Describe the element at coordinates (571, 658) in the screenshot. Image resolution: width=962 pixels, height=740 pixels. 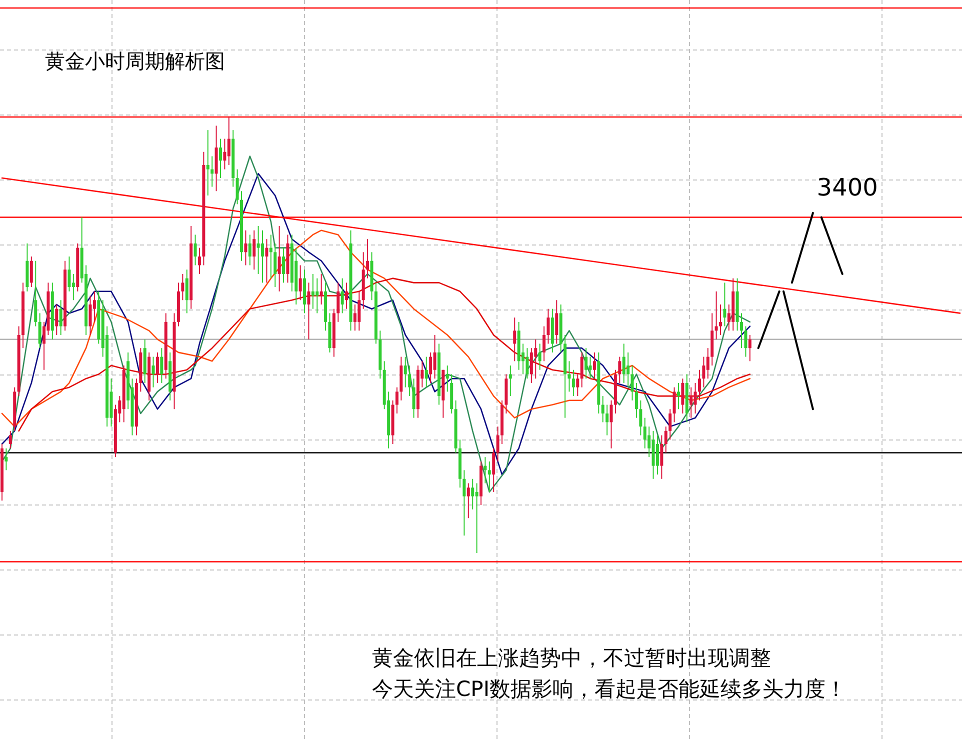
I see `text: 黄金依旧在上涨趋势中，不过暂时出现调整` at that location.